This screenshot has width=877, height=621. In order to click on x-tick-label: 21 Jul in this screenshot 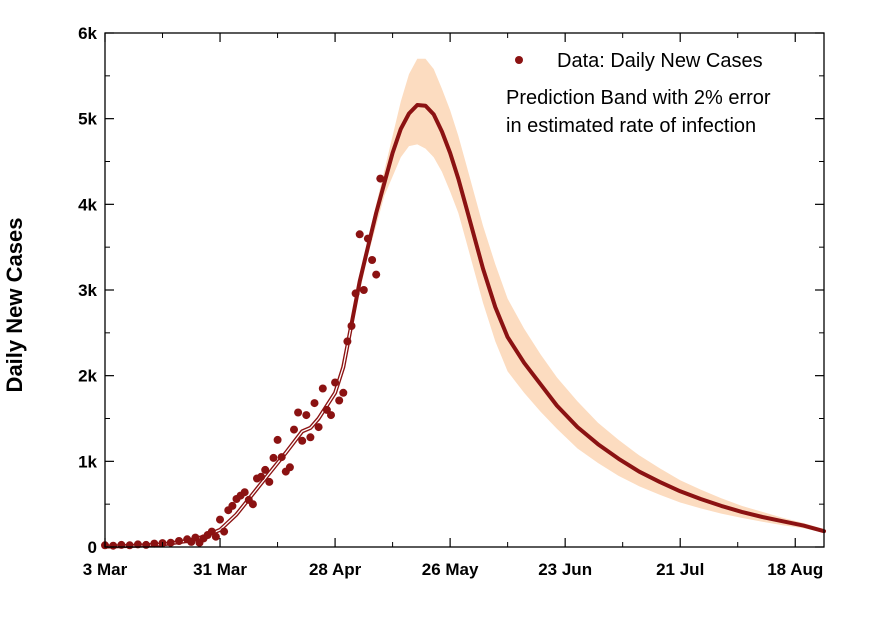, I will do `click(680, 569)`.